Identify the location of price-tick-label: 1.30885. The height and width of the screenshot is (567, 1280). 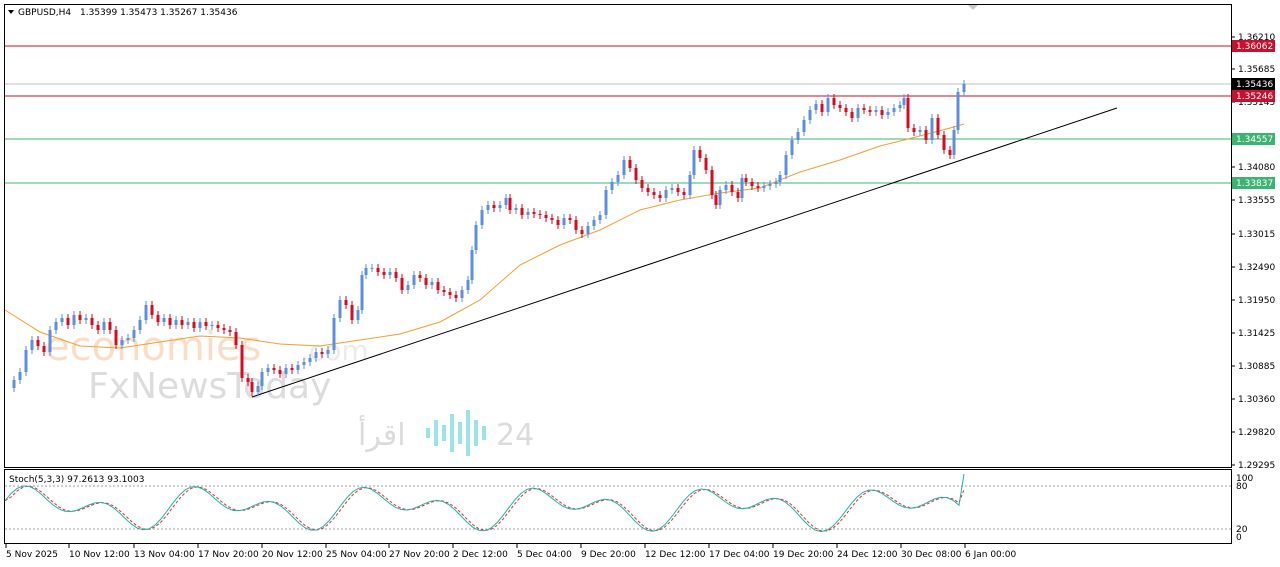
(1256, 367).